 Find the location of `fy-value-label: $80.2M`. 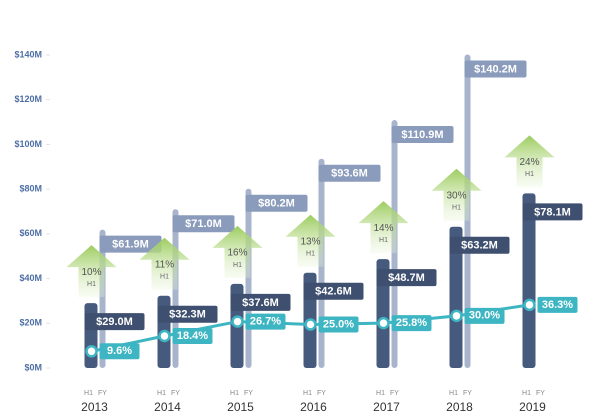

fy-value-label: $80.2M is located at coordinates (276, 204).